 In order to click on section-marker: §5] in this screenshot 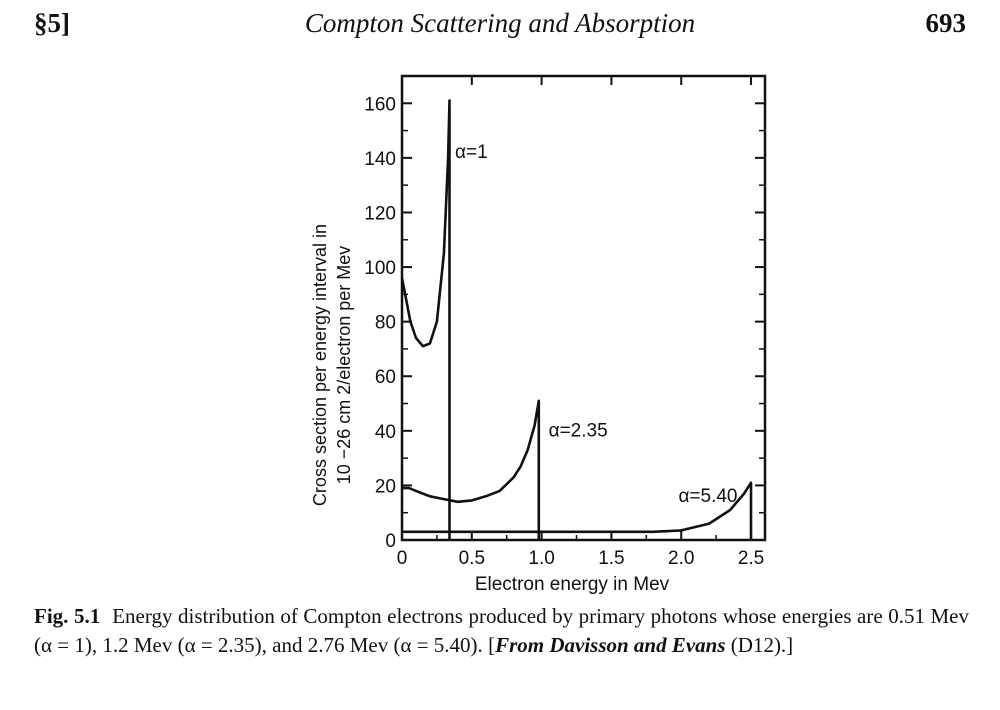, I will do `click(52, 23)`.